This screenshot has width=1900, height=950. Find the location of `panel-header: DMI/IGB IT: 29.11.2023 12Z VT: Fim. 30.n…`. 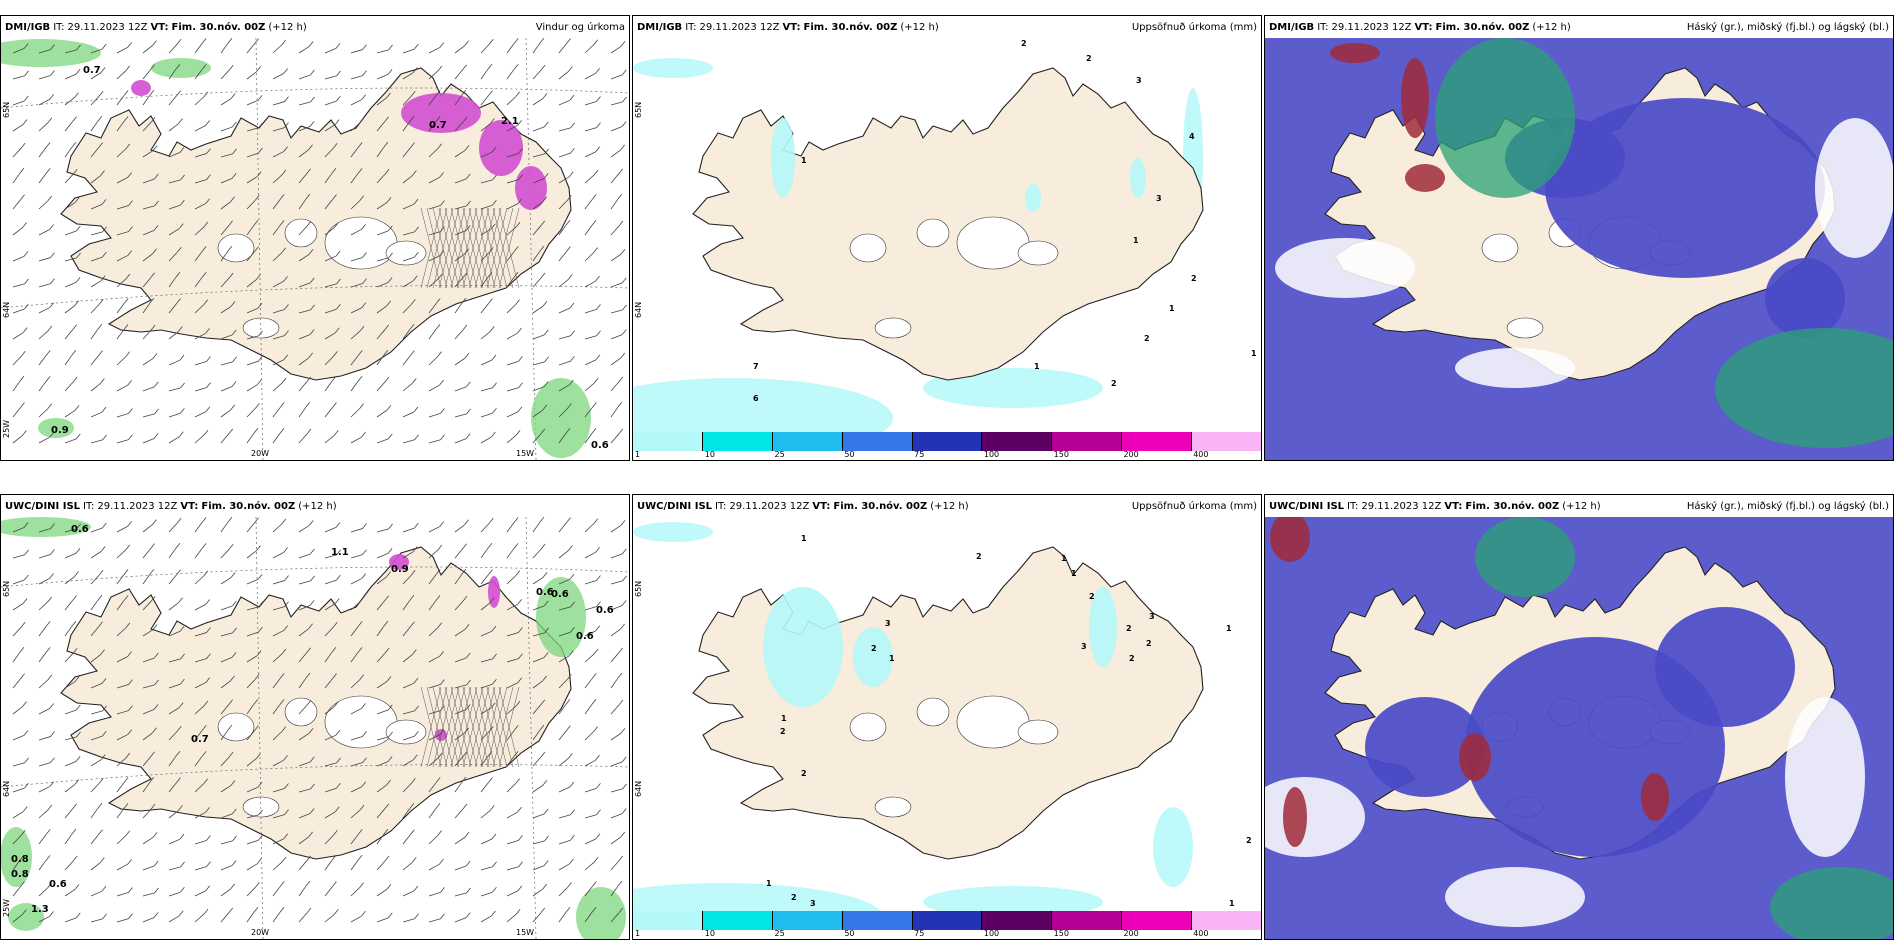

panel-header: DMI/IGB IT: 29.11.2023 12Z VT: Fim. 30.n… is located at coordinates (947, 27).